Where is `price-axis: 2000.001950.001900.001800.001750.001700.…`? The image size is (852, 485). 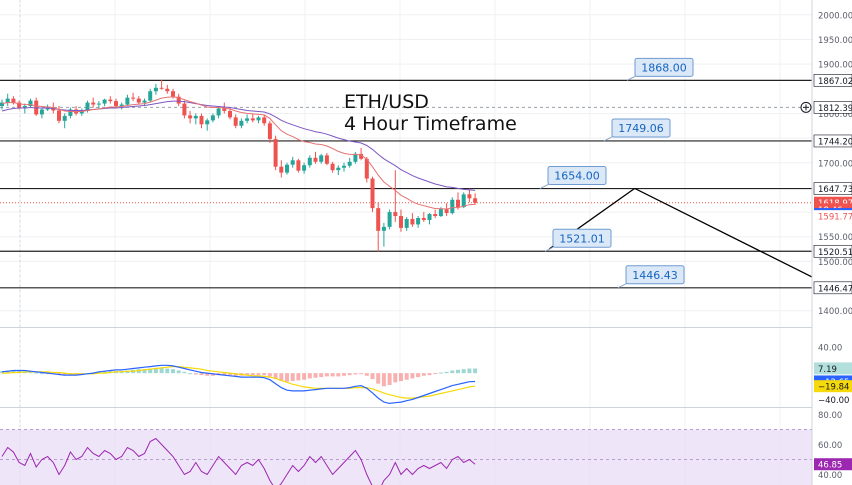
price-axis: 2000.001950.001900.001800.001750.001700.… is located at coordinates (826, 242).